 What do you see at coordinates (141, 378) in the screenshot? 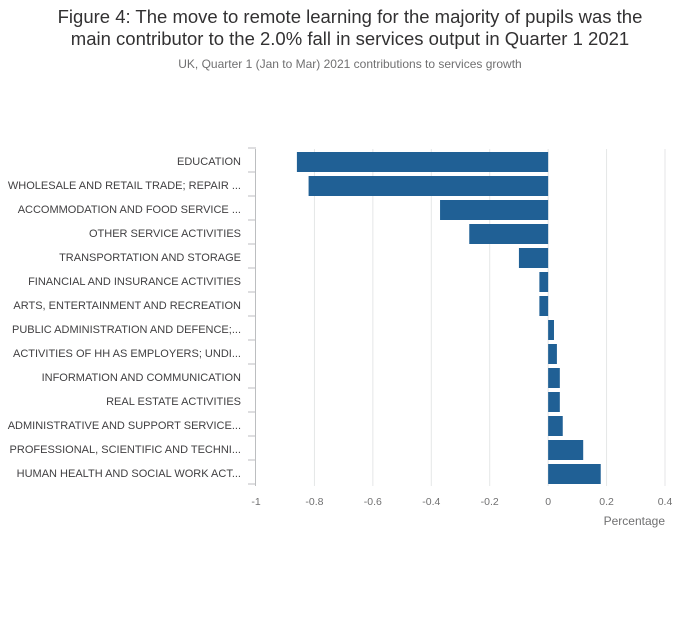
I see `category-label: INFORMATION AND COMMUNICATION` at bounding box center [141, 378].